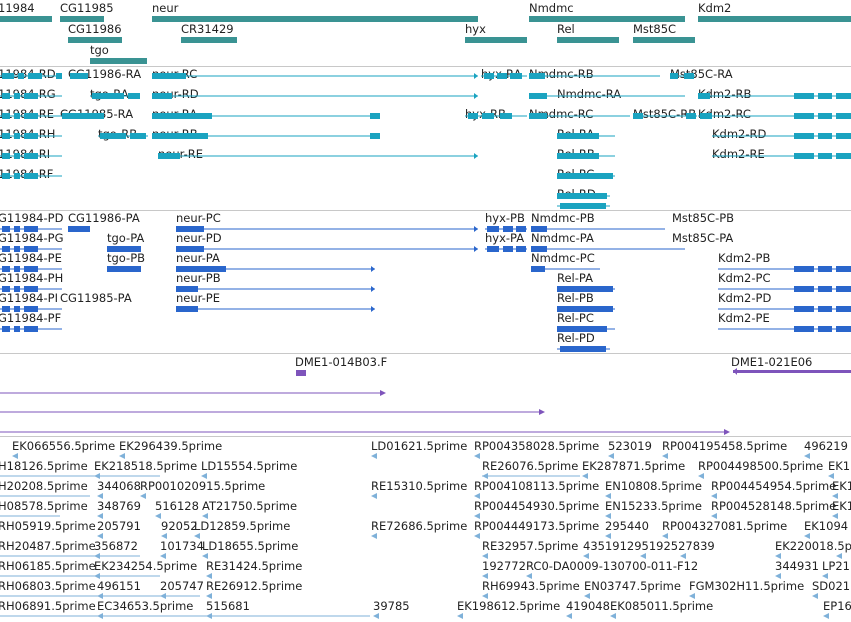 This screenshot has height=622, width=851. Describe the element at coordinates (32, 238) in the screenshot. I see `transcript-label: G11984-PG` at that location.